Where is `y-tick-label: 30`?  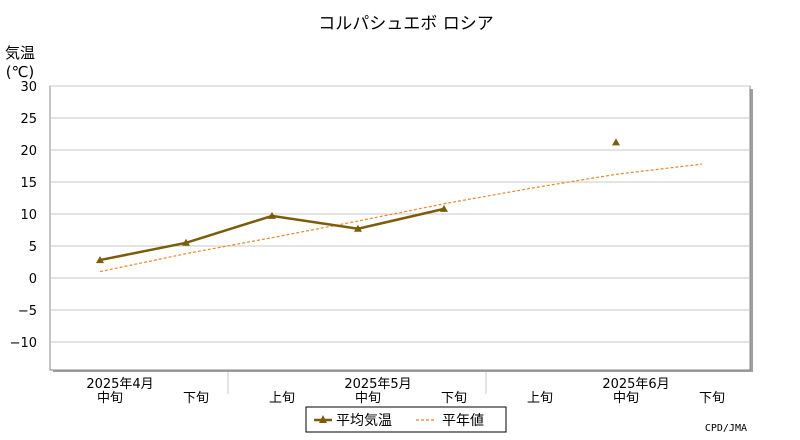 y-tick-label: 30 is located at coordinates (28, 87).